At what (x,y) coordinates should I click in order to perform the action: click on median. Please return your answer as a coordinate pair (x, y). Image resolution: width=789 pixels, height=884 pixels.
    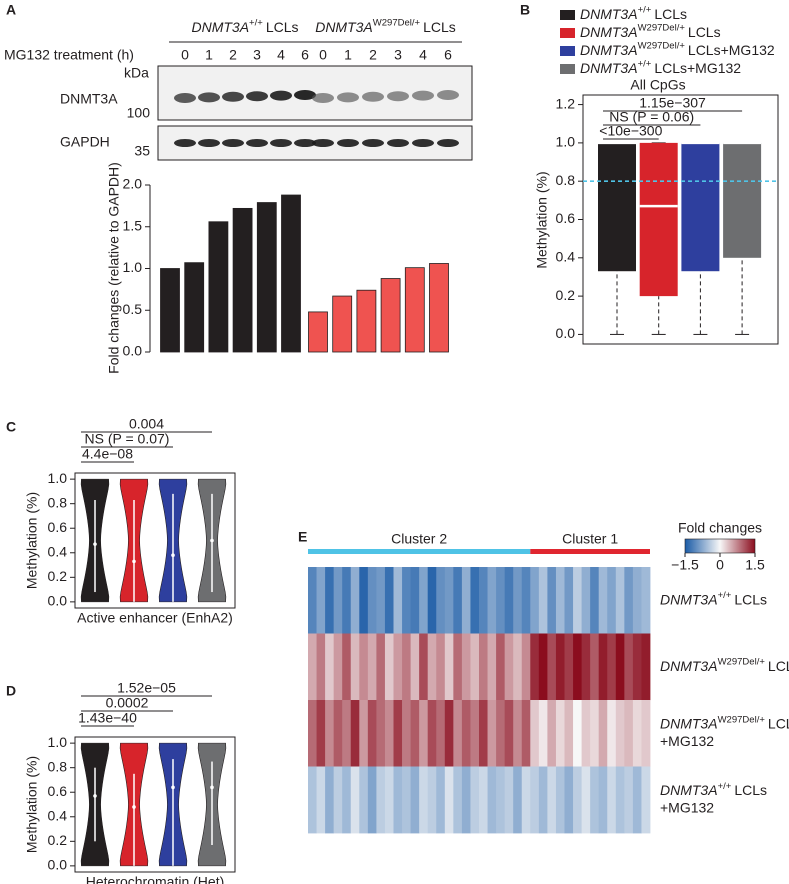
    Looking at the image, I should click on (212, 540).